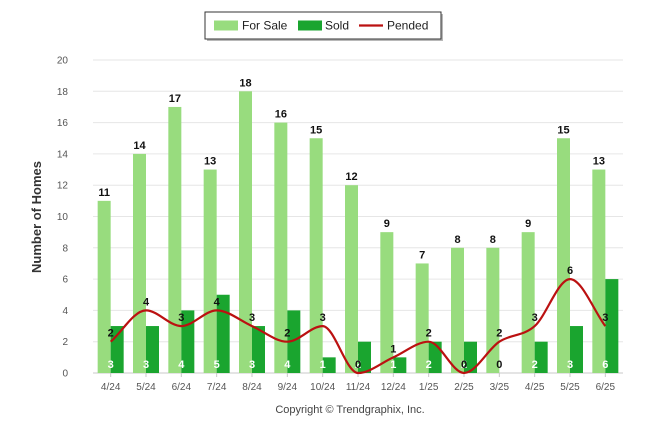 The image size is (646, 439). Describe the element at coordinates (63, 61) in the screenshot. I see `y-tick-label: 20` at that location.